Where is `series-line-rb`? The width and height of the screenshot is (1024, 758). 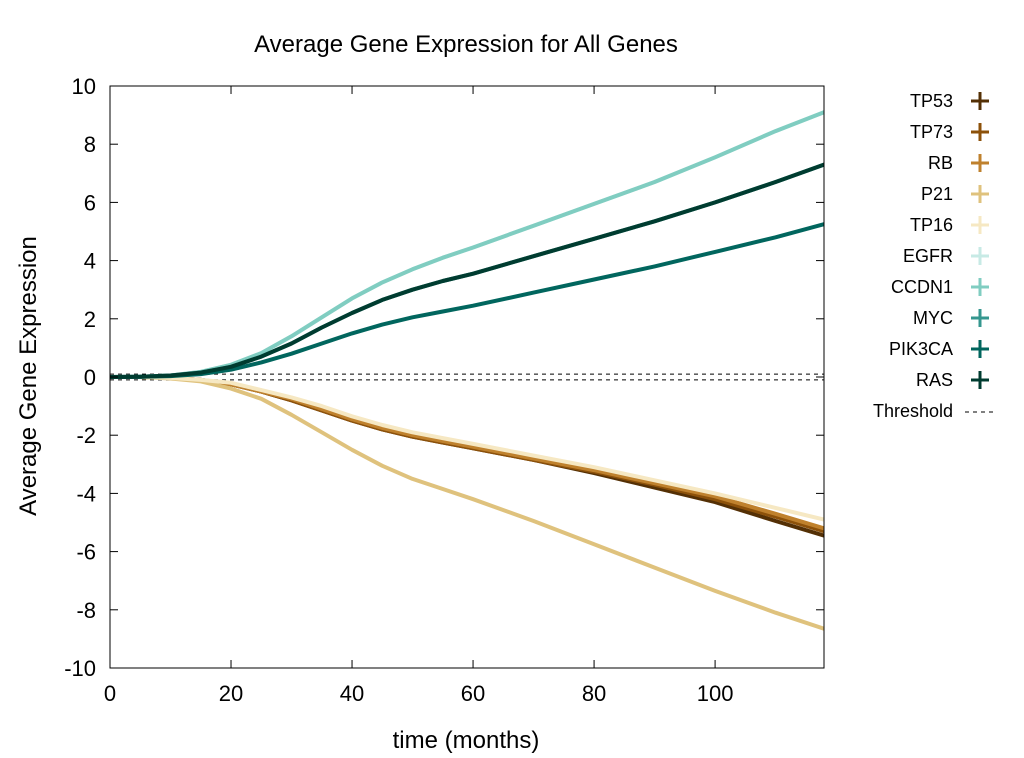
series-line-rb is located at coordinates (467, 453).